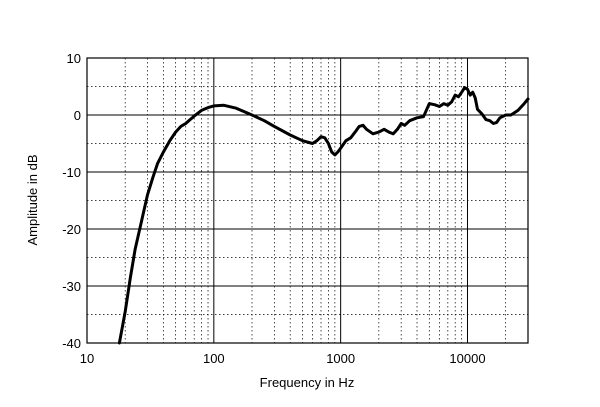  Describe the element at coordinates (340, 358) in the screenshot. I see `x-tick-label: 1000` at that location.